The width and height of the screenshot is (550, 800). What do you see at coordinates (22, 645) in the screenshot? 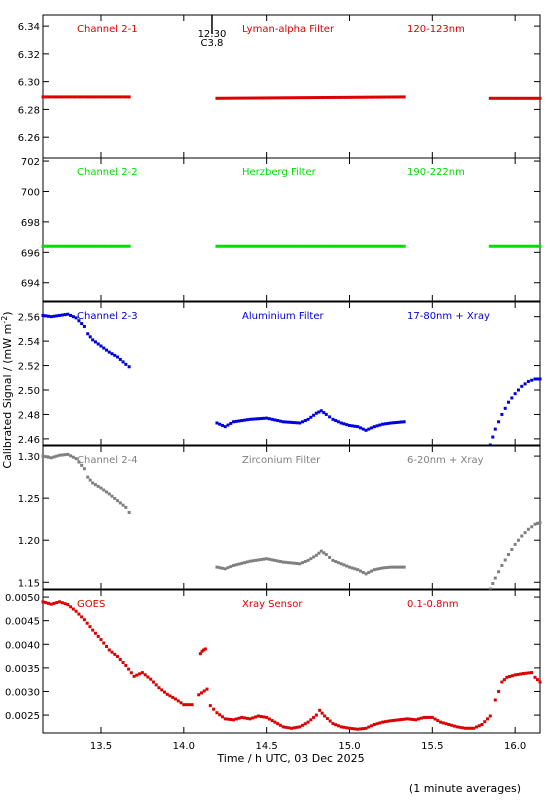
I see `y-tick-label-goes: 0.0040` at bounding box center [22, 645].